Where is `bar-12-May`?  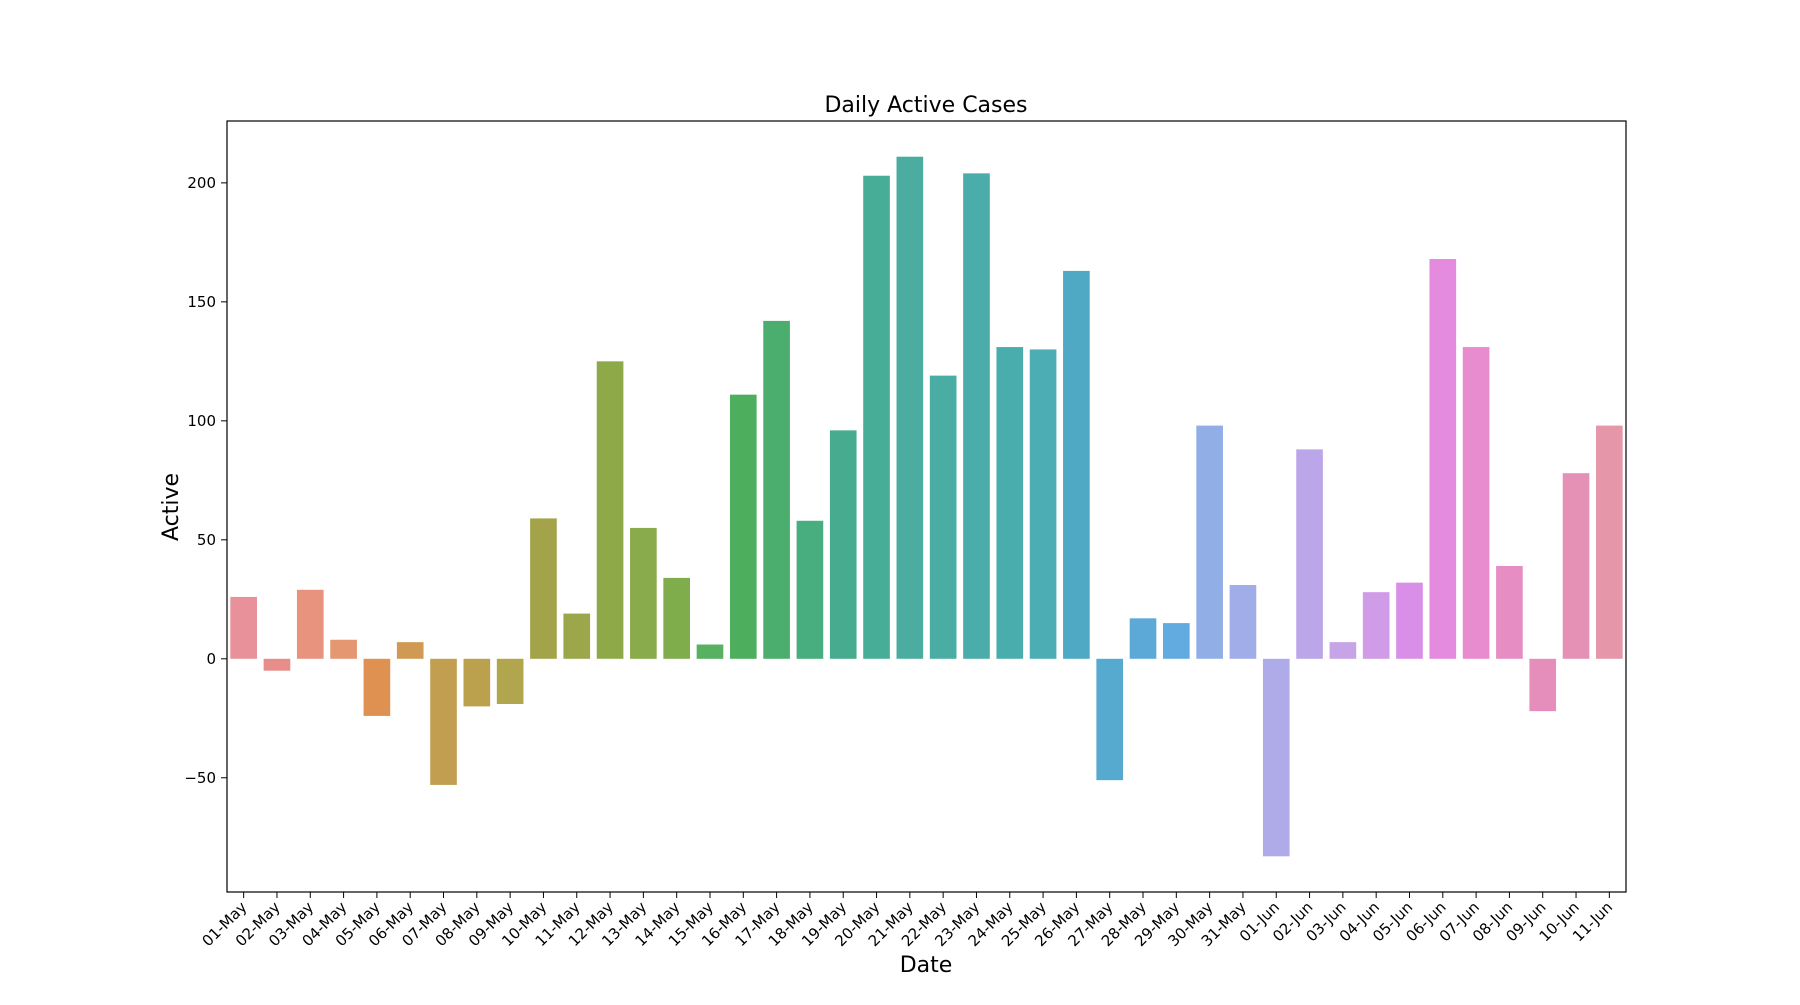 bar-12-May is located at coordinates (610, 510).